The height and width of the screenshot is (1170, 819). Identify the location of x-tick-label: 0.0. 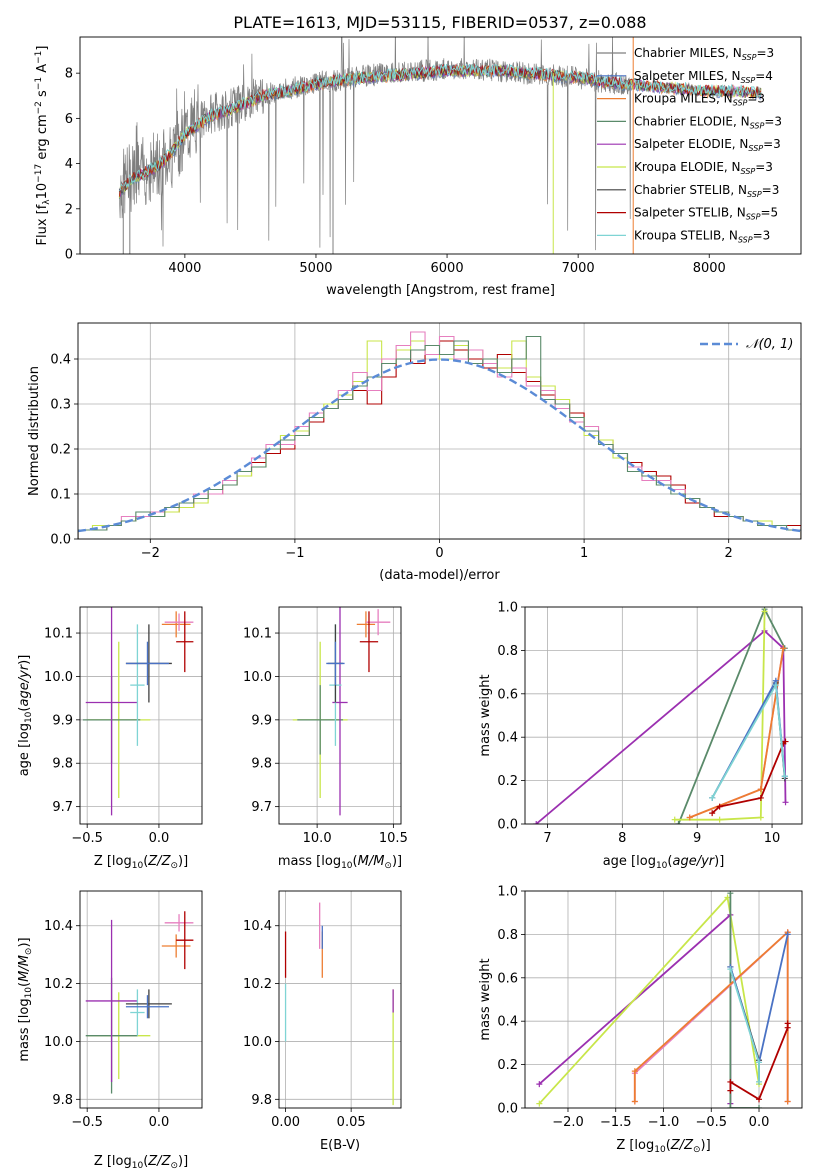
(759, 1122).